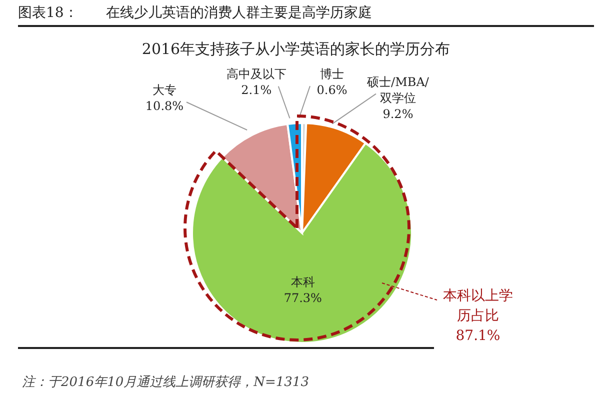 The height and width of the screenshot is (400, 612). What do you see at coordinates (164, 90) in the screenshot?
I see `slice-label: 大专` at bounding box center [164, 90].